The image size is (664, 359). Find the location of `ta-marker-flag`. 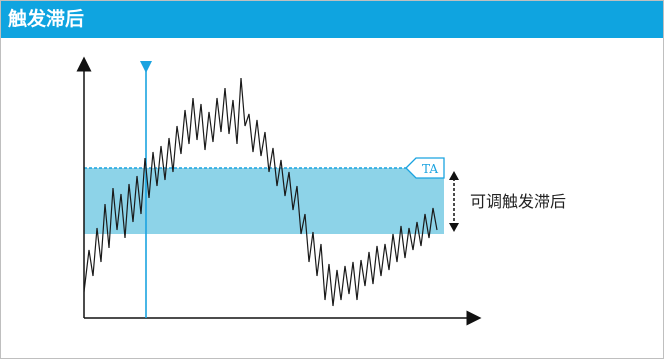

ta-marker-flag is located at coordinates (425, 168).